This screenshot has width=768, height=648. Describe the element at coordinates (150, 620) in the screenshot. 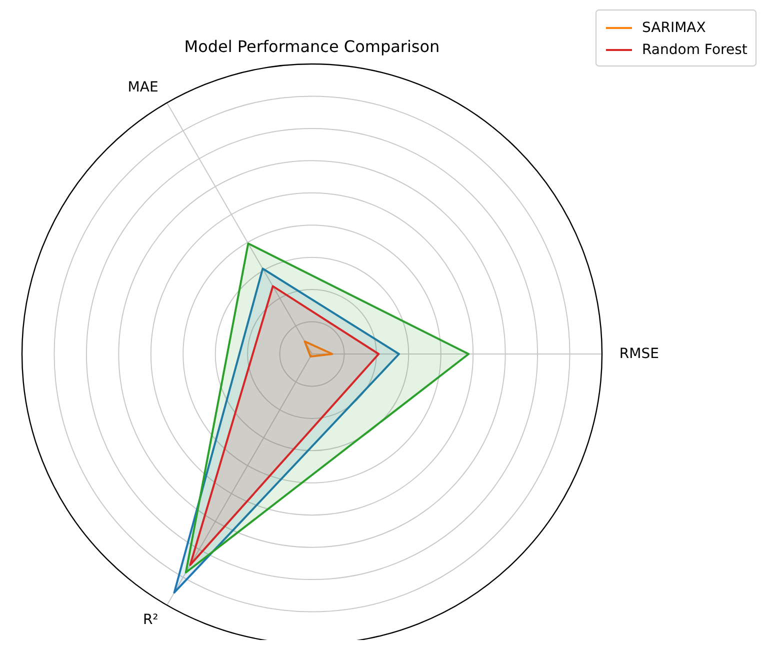

I see `spoke-label: R²` at that location.